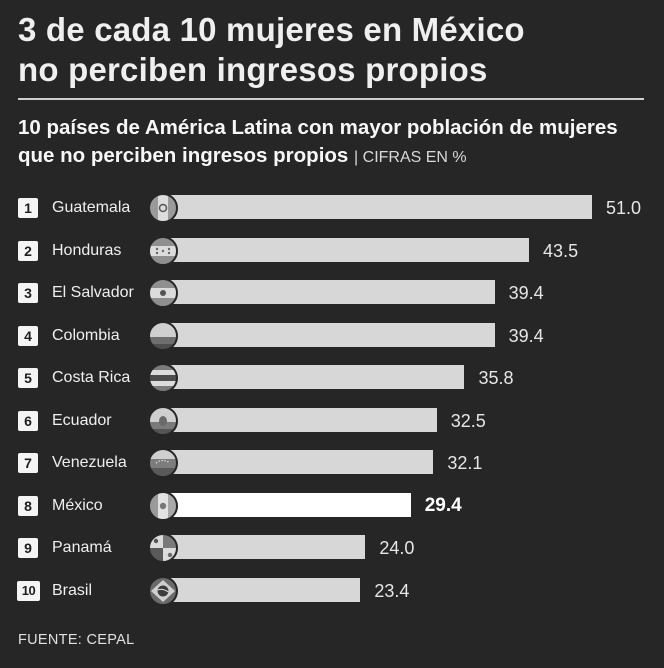 This screenshot has height=668, width=664. I want to click on bar-honduras, so click(347, 249).